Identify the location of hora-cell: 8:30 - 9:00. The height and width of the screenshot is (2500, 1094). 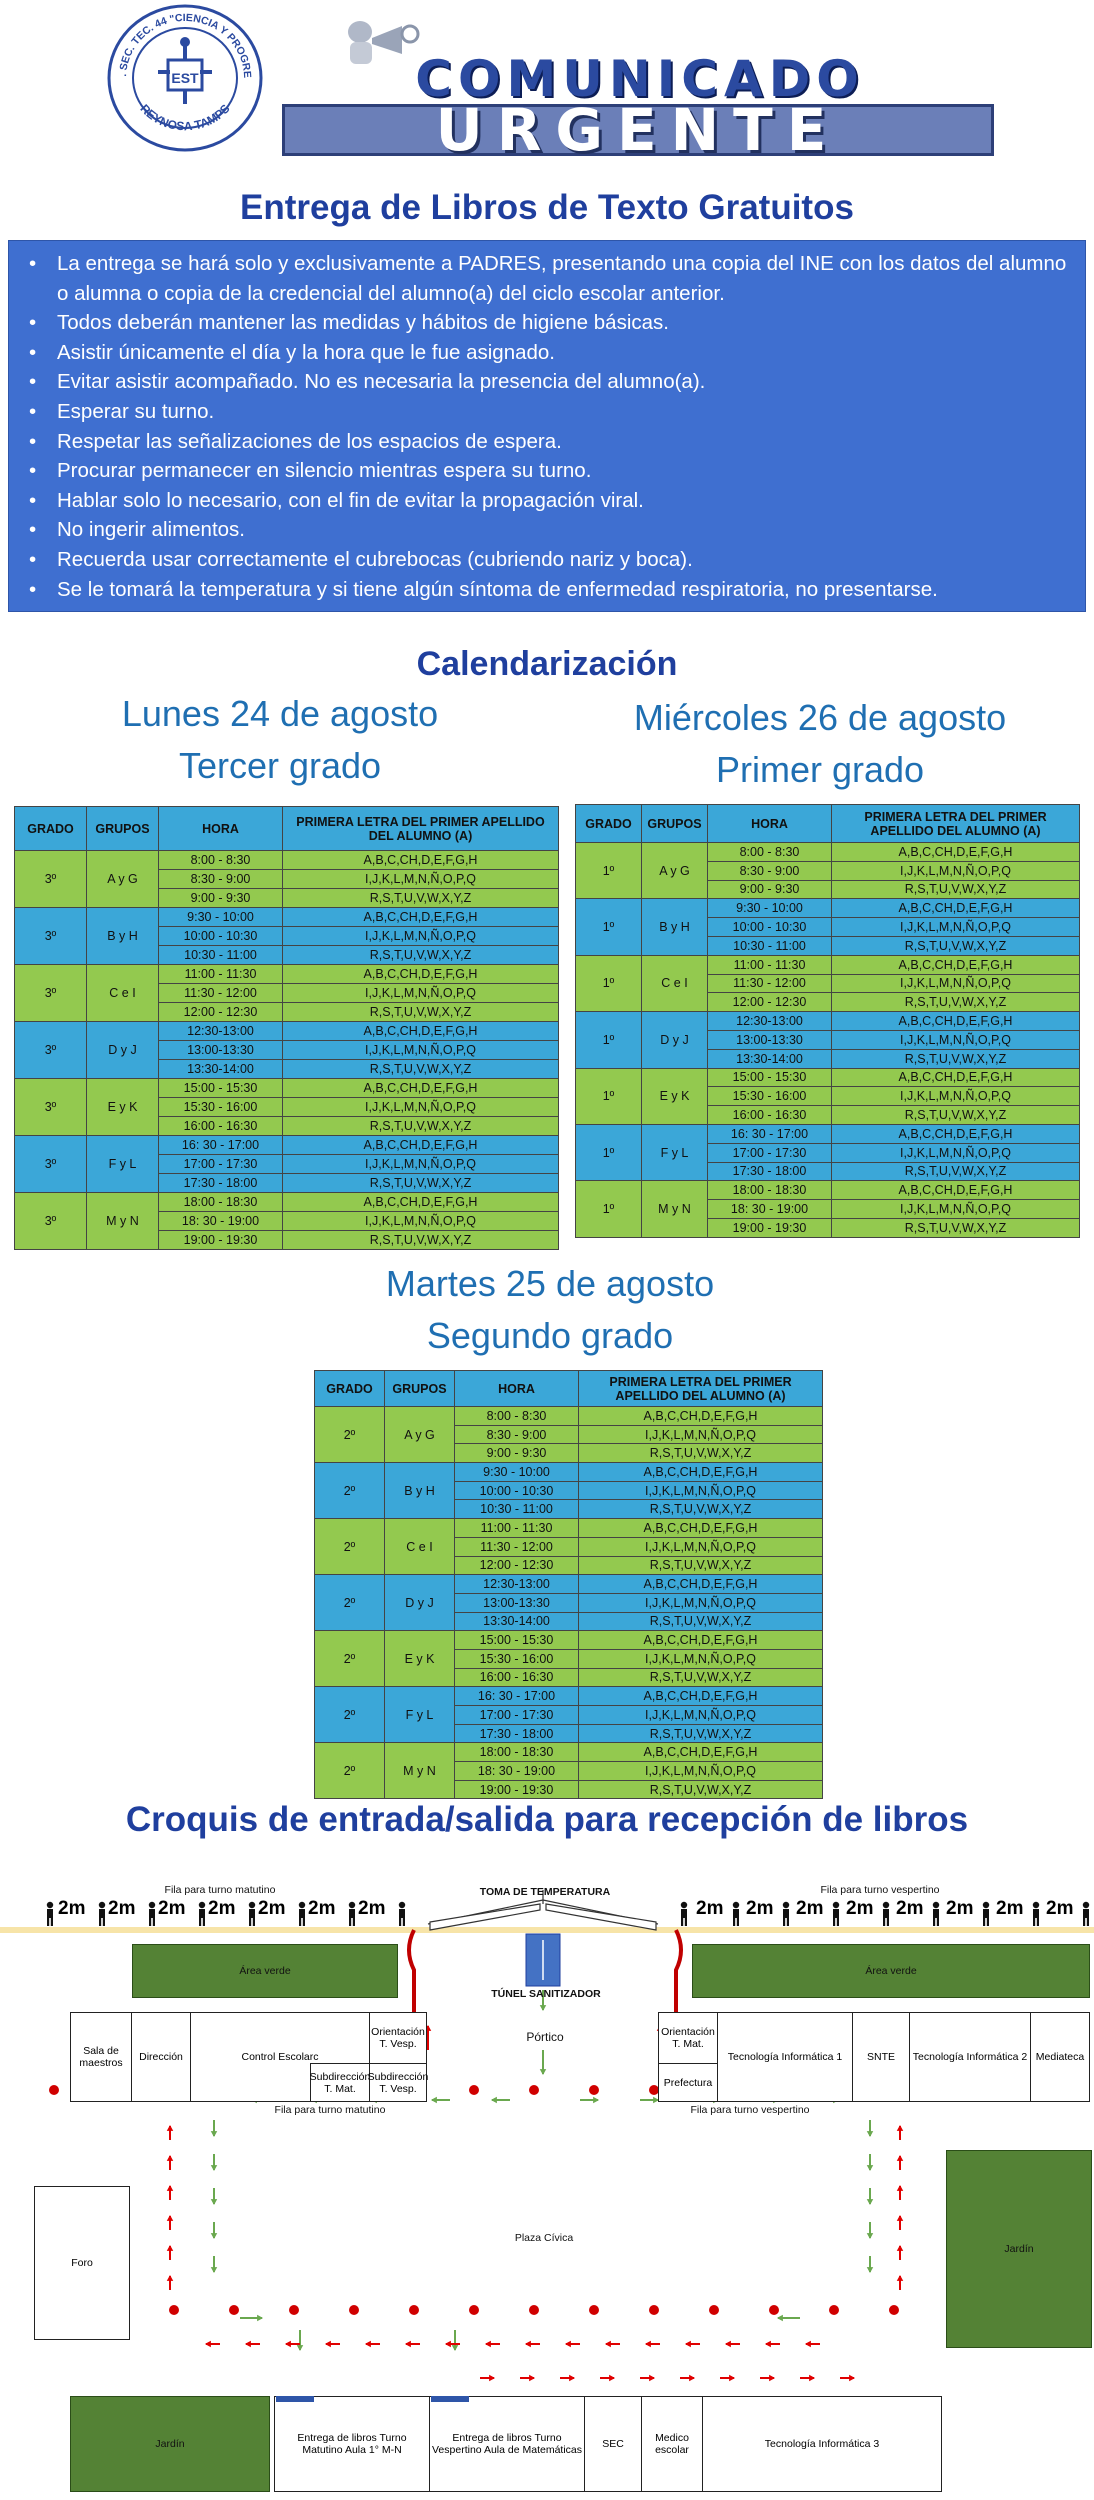
(769, 870).